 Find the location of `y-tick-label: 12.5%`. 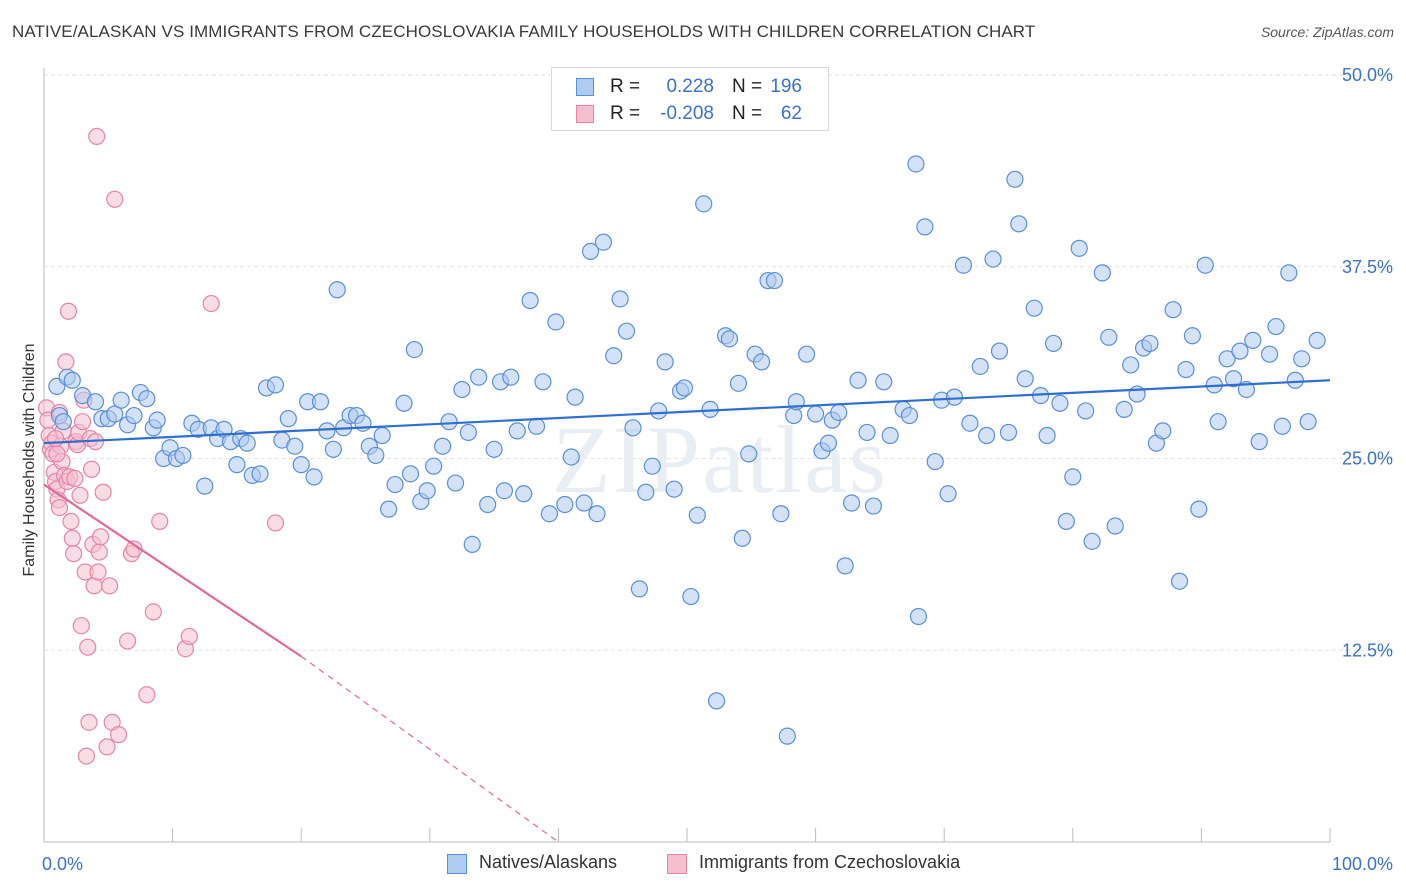

y-tick-label: 12.5% is located at coordinates (1367, 650).